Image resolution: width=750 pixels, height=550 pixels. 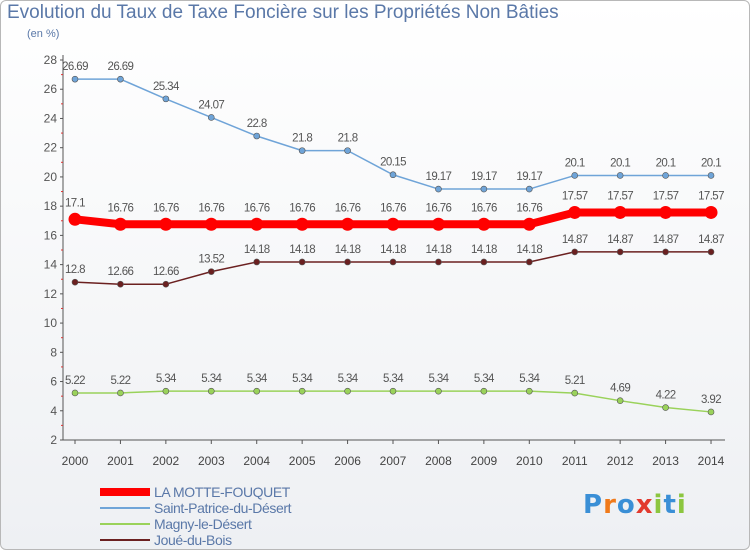 I want to click on data-label: 24.07, so click(x=211, y=105).